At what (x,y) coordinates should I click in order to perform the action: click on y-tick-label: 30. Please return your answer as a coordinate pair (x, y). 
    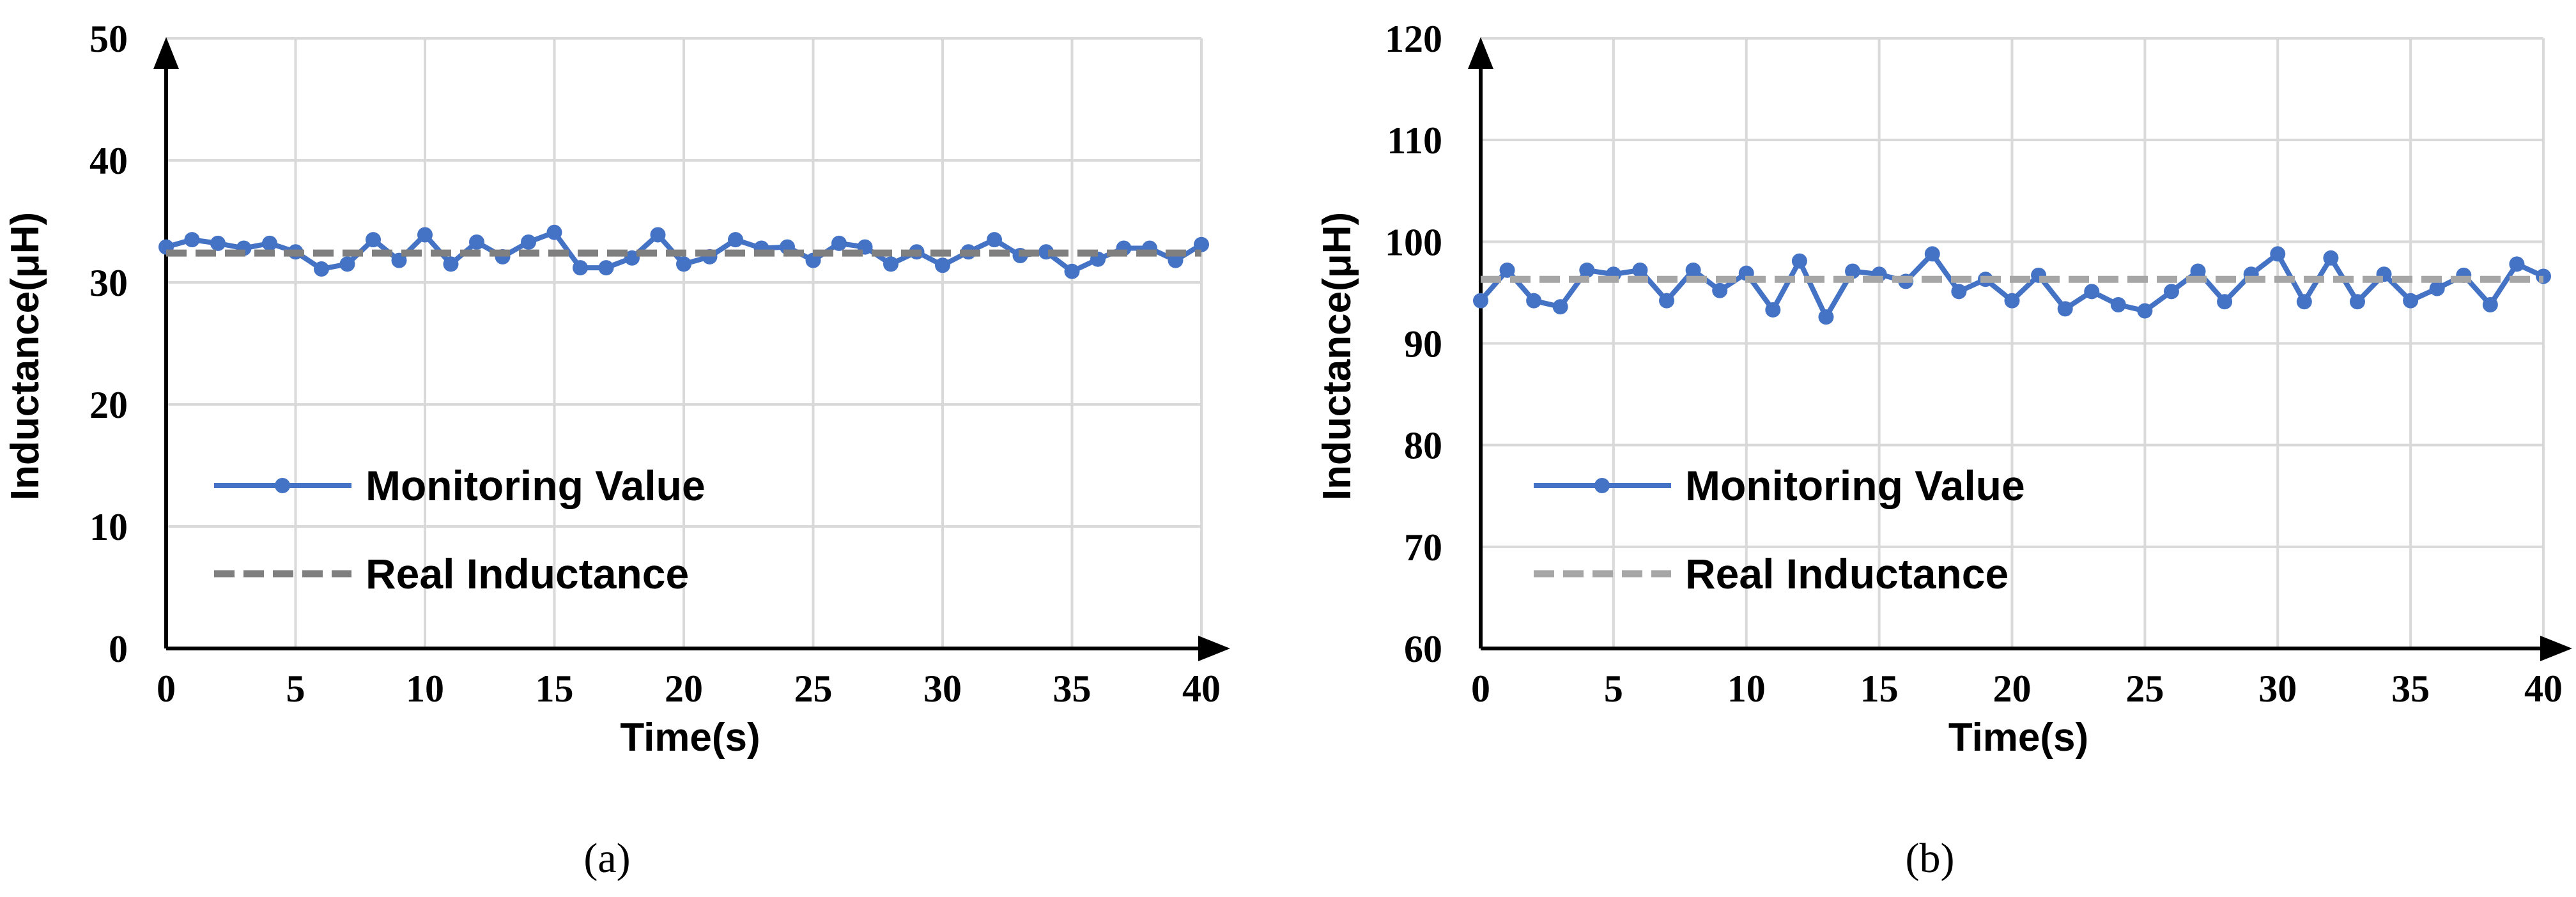
    Looking at the image, I should click on (108, 283).